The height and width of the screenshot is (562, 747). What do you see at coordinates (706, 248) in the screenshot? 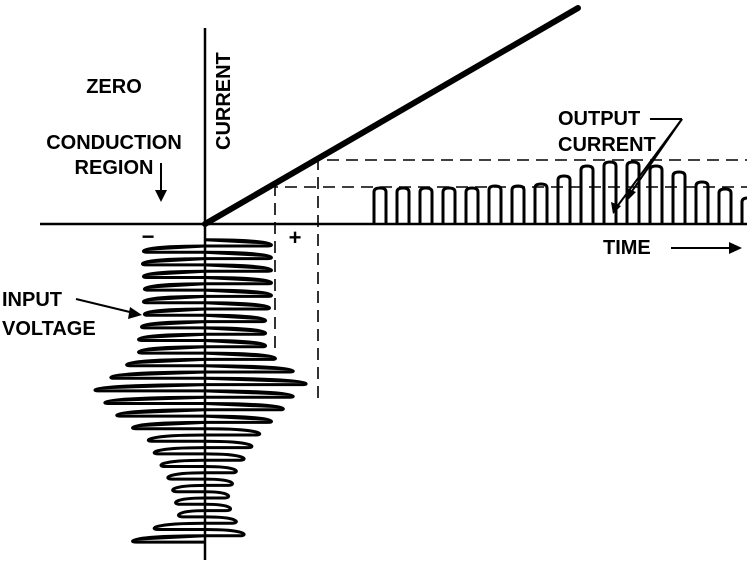
I see `time-arrow-icon` at bounding box center [706, 248].